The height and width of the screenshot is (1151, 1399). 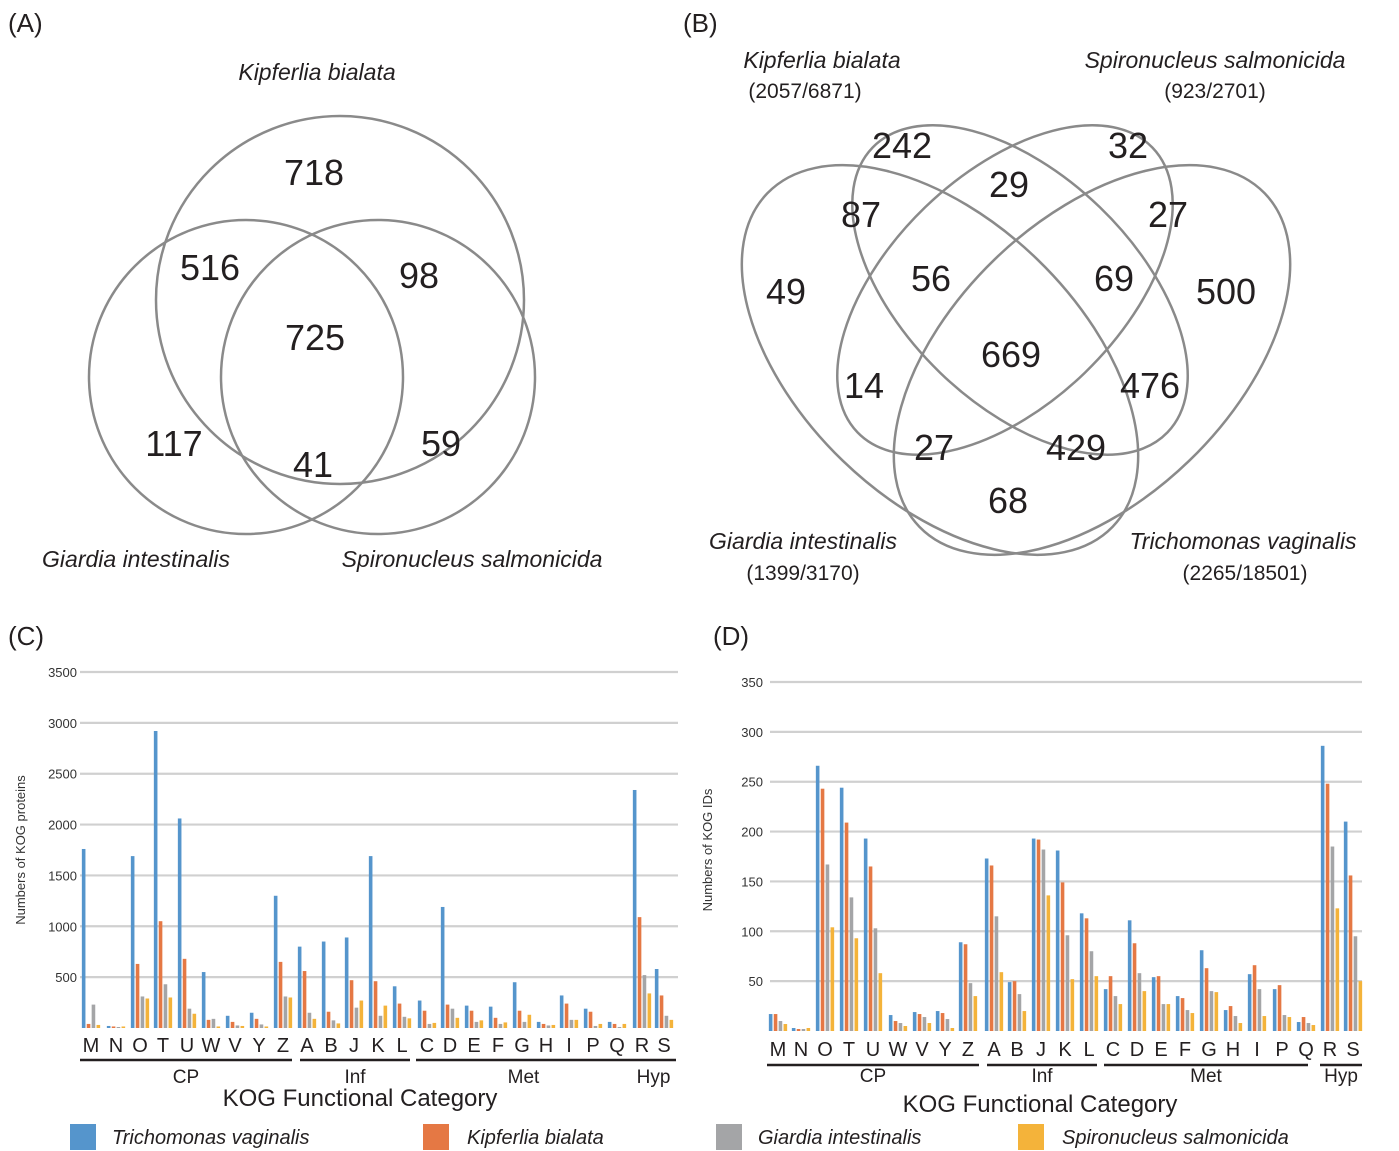 What do you see at coordinates (944, 1050) in the screenshot?
I see `x-category-label: Y` at bounding box center [944, 1050].